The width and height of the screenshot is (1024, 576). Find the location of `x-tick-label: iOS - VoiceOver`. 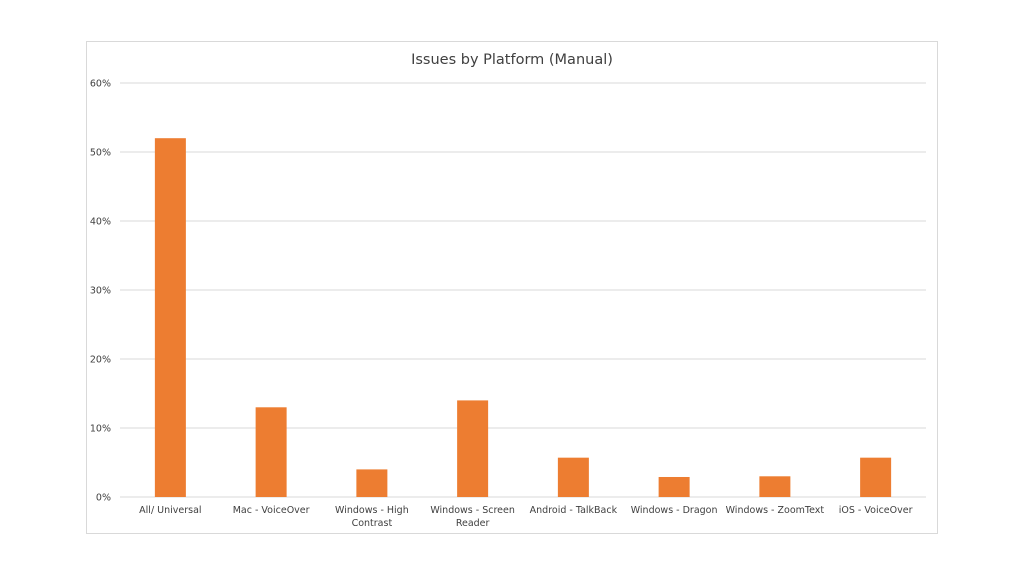

x-tick-label: iOS - VoiceOver is located at coordinates (876, 510).